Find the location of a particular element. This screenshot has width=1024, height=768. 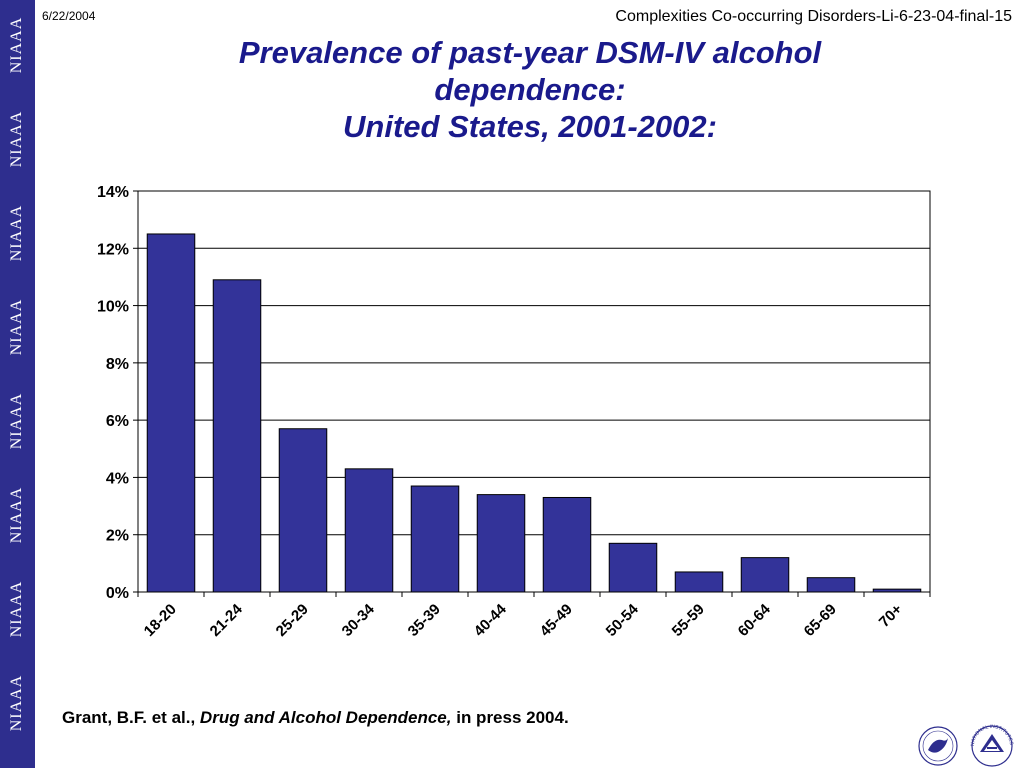

x-tick-label: 60-64 is located at coordinates (755, 620).